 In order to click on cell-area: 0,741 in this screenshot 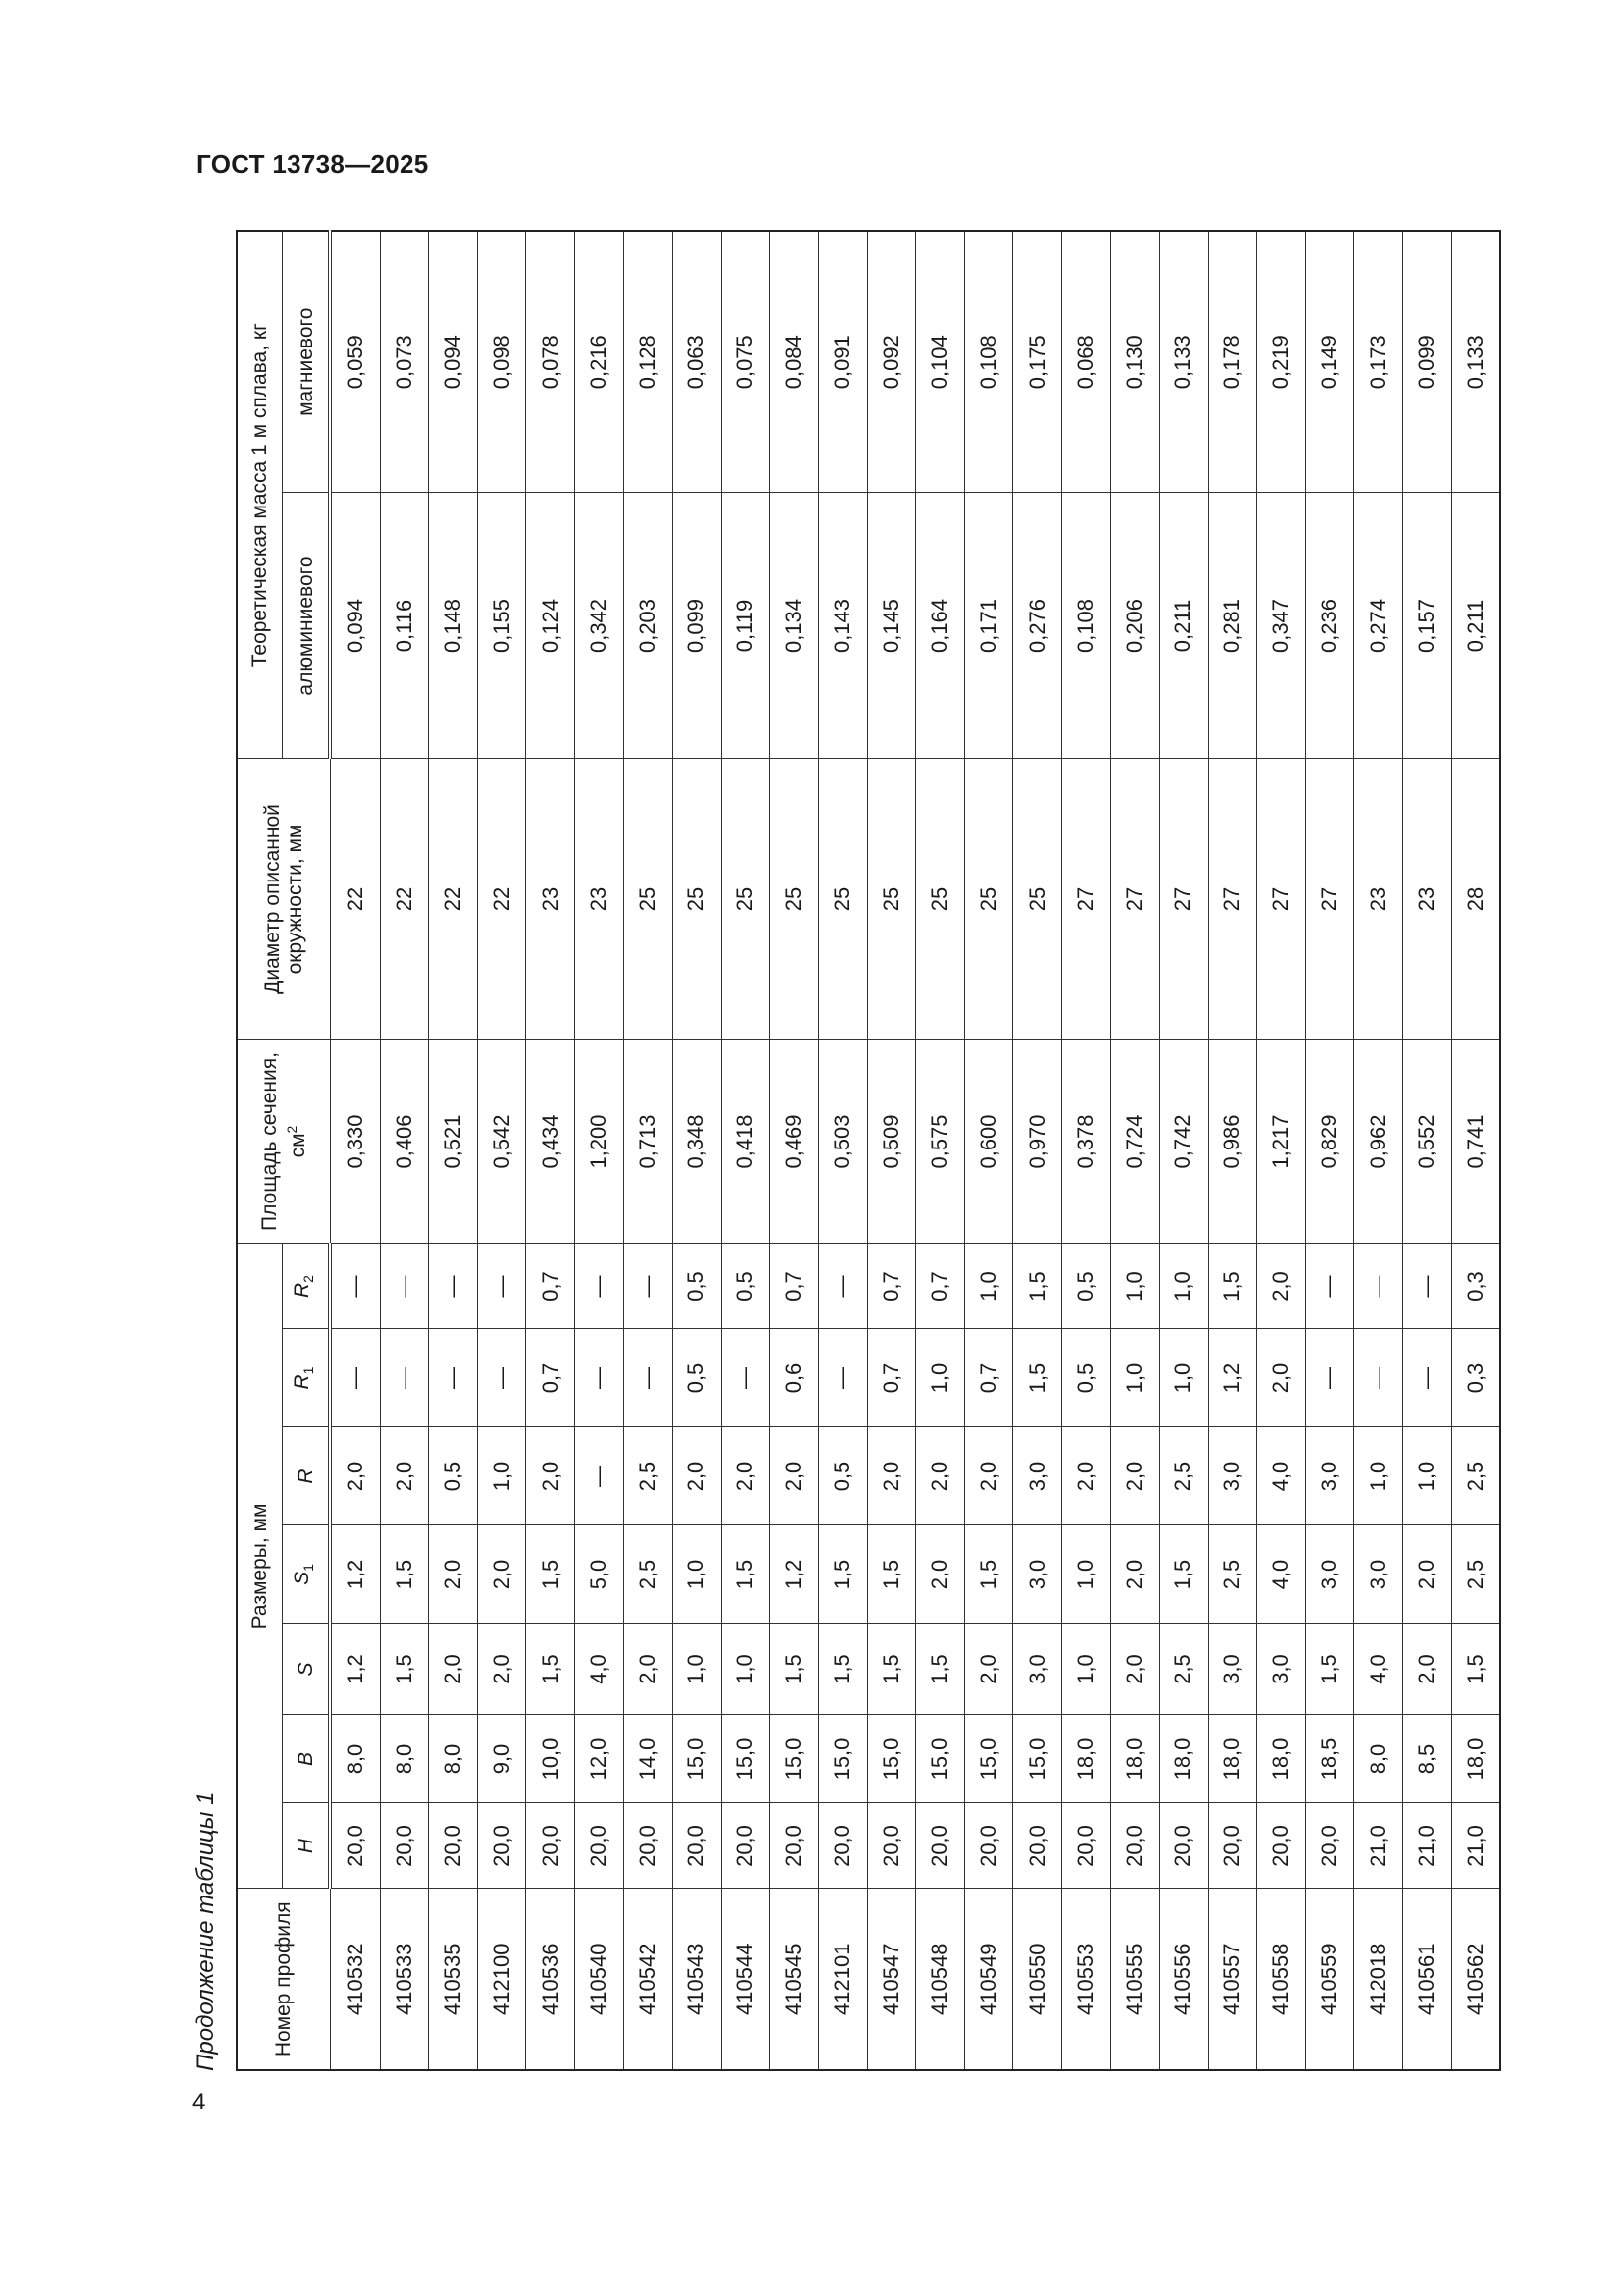, I will do `click(1476, 1142)`.